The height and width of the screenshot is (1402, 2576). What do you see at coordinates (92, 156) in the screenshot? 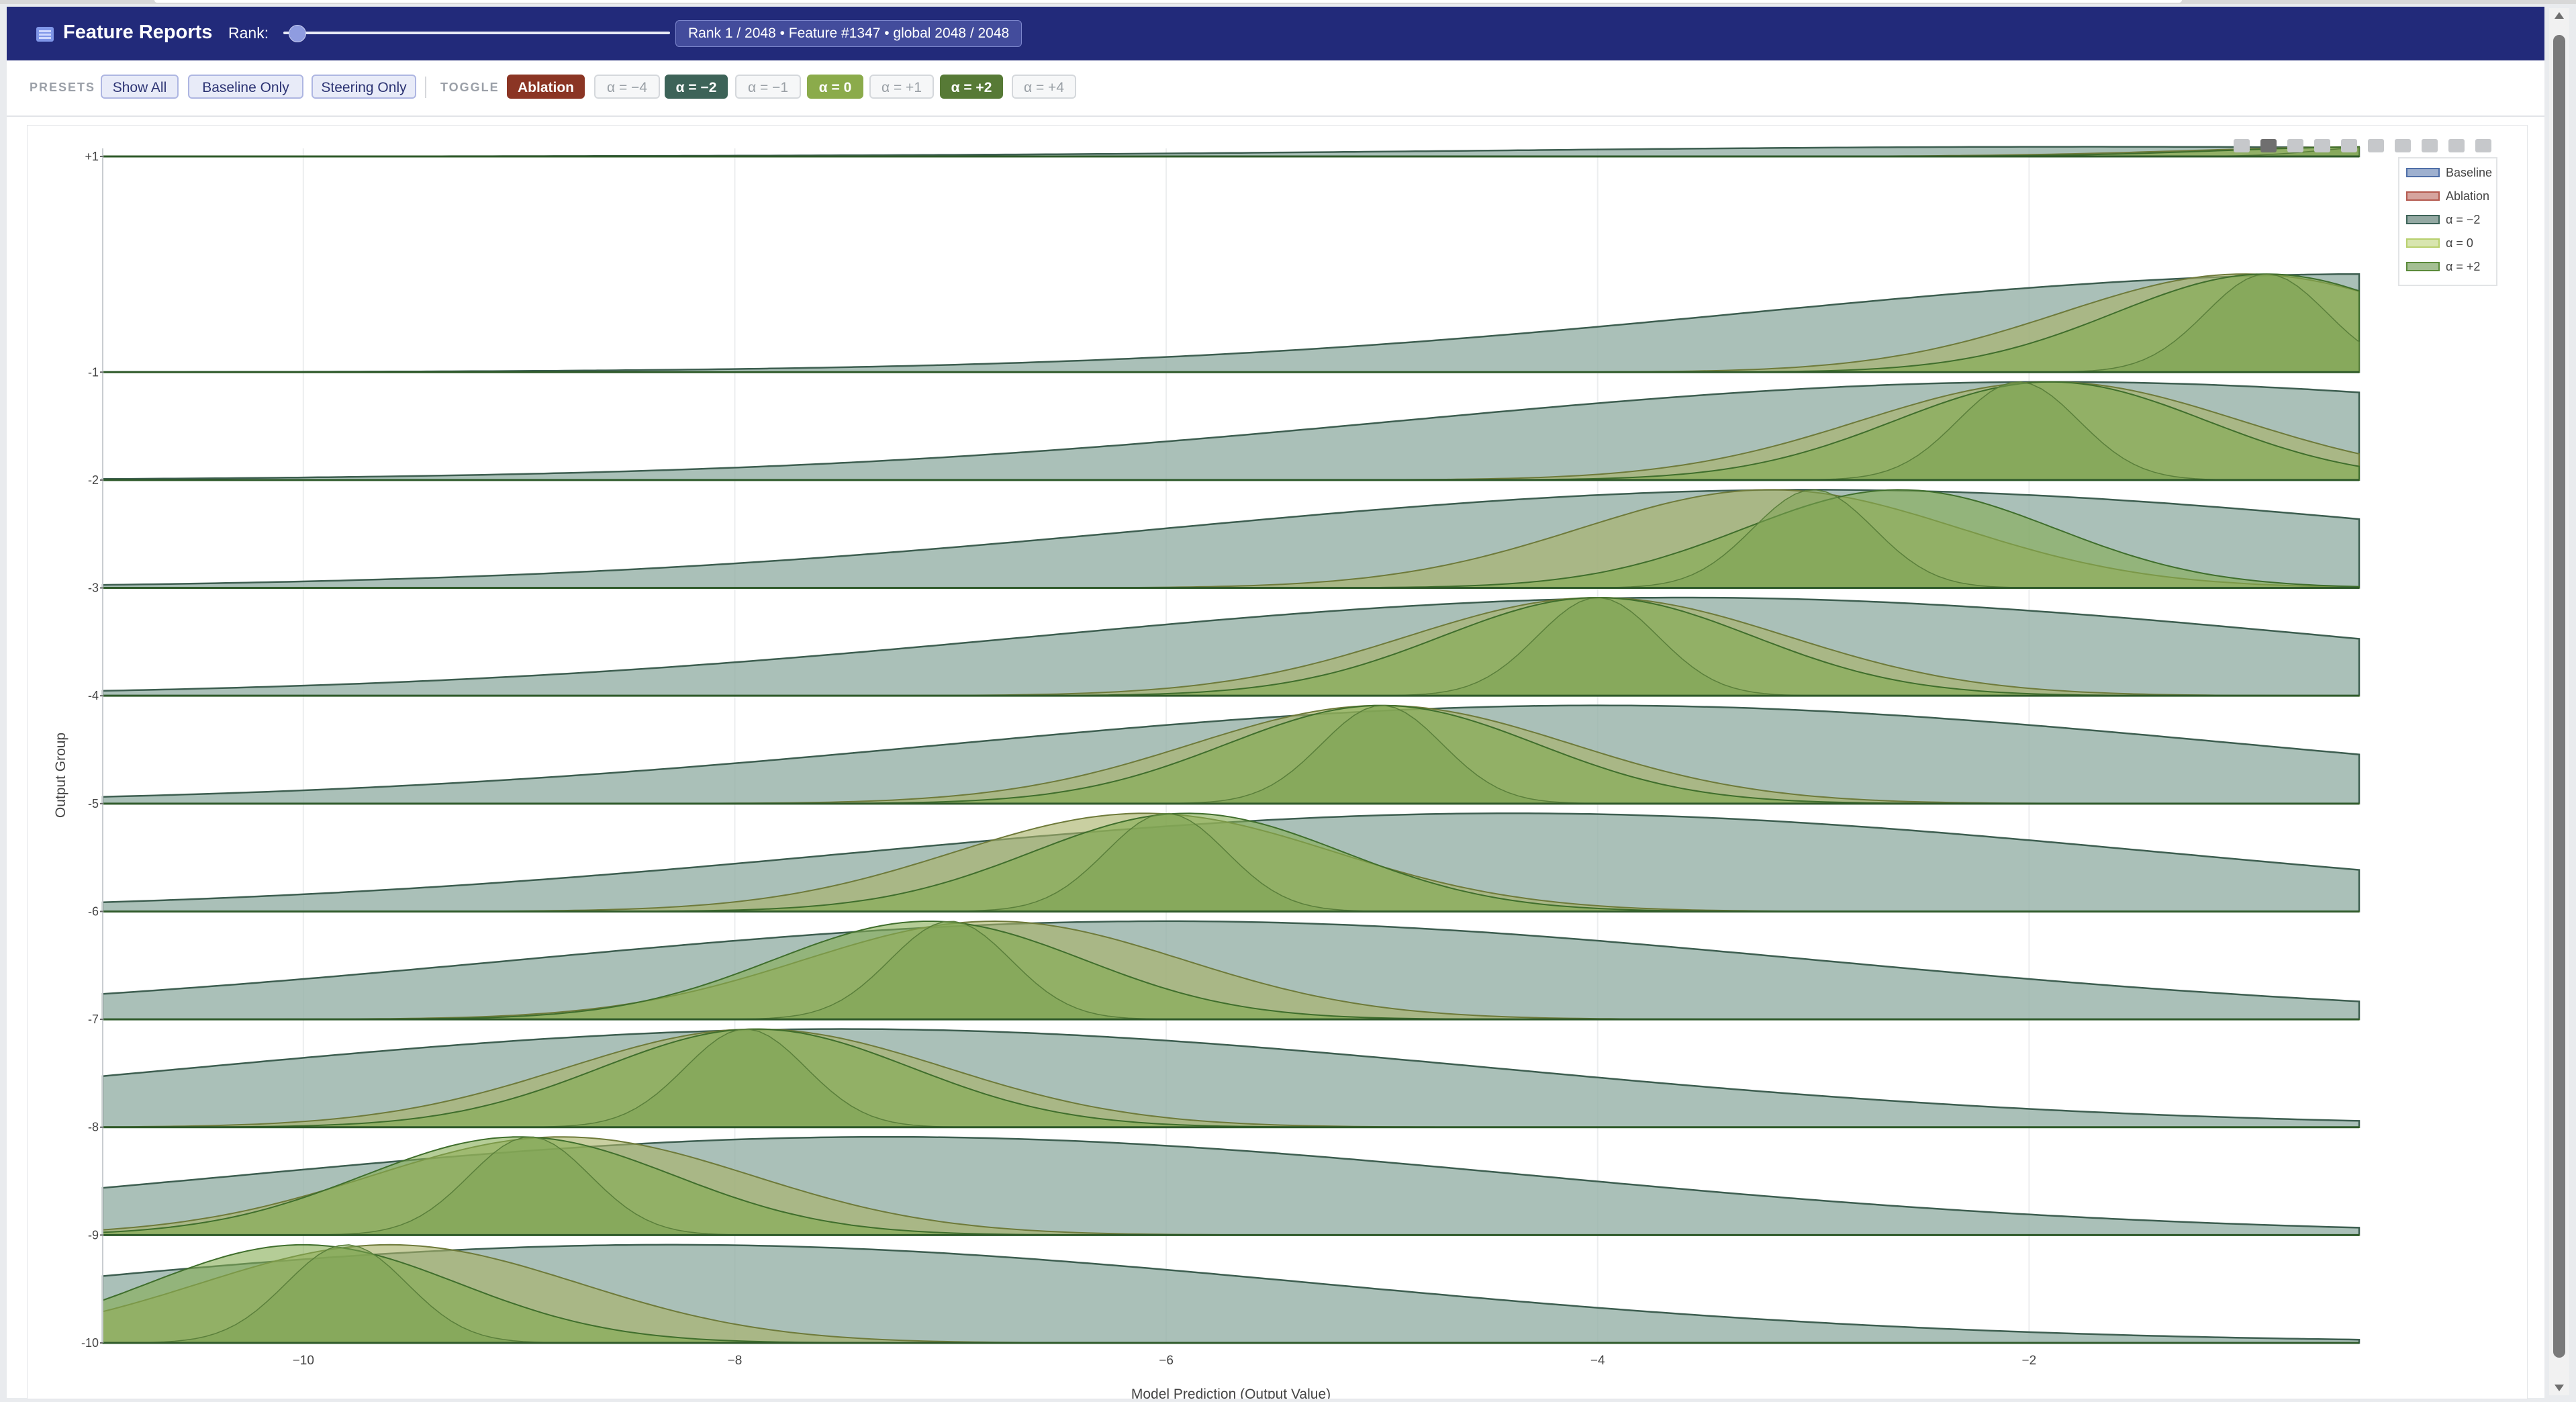
I see `y-tick-label: +1` at bounding box center [92, 156].